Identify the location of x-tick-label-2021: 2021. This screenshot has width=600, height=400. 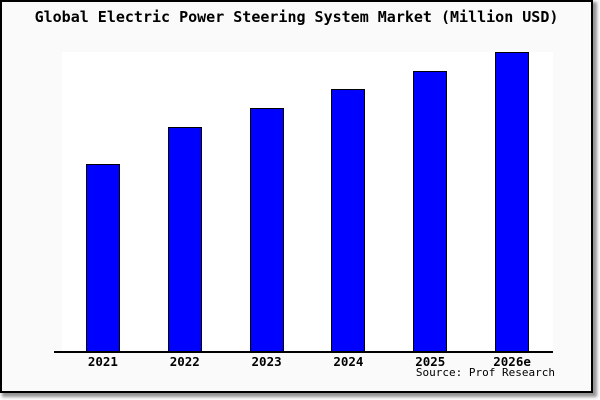
(102, 361).